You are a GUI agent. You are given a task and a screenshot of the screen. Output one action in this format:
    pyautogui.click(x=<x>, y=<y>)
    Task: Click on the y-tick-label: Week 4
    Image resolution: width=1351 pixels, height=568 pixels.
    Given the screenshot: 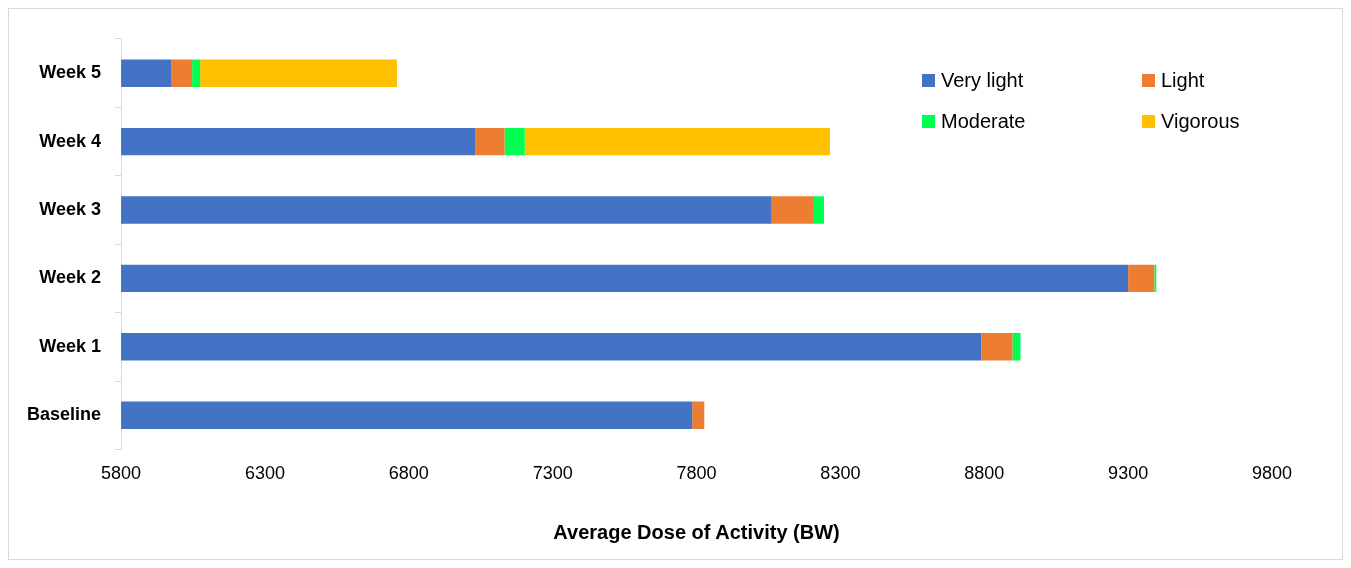 What is the action you would take?
    pyautogui.click(x=70, y=140)
    